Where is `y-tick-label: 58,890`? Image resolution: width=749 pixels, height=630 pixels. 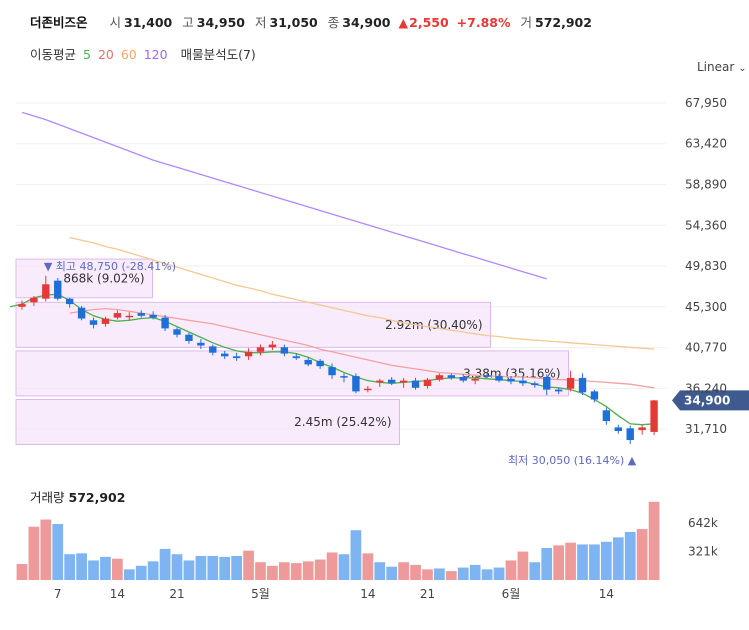 y-tick-label: 58,890 is located at coordinates (706, 184).